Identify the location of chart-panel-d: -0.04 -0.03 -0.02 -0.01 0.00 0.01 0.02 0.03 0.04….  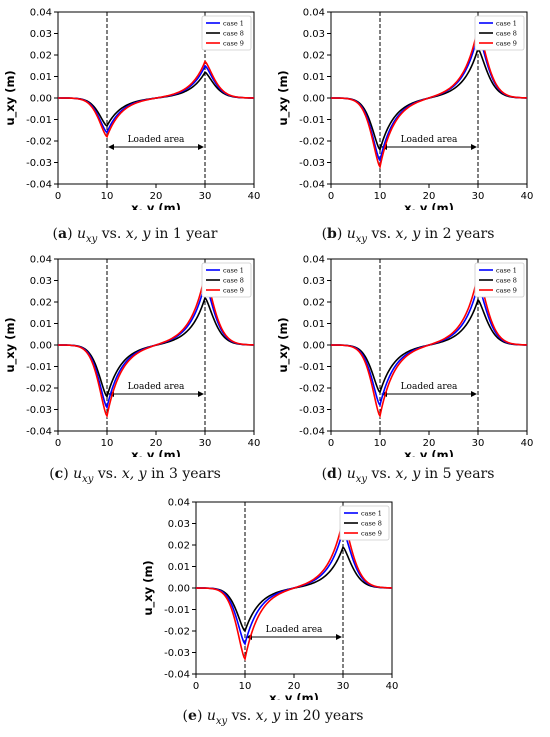
(408, 352).